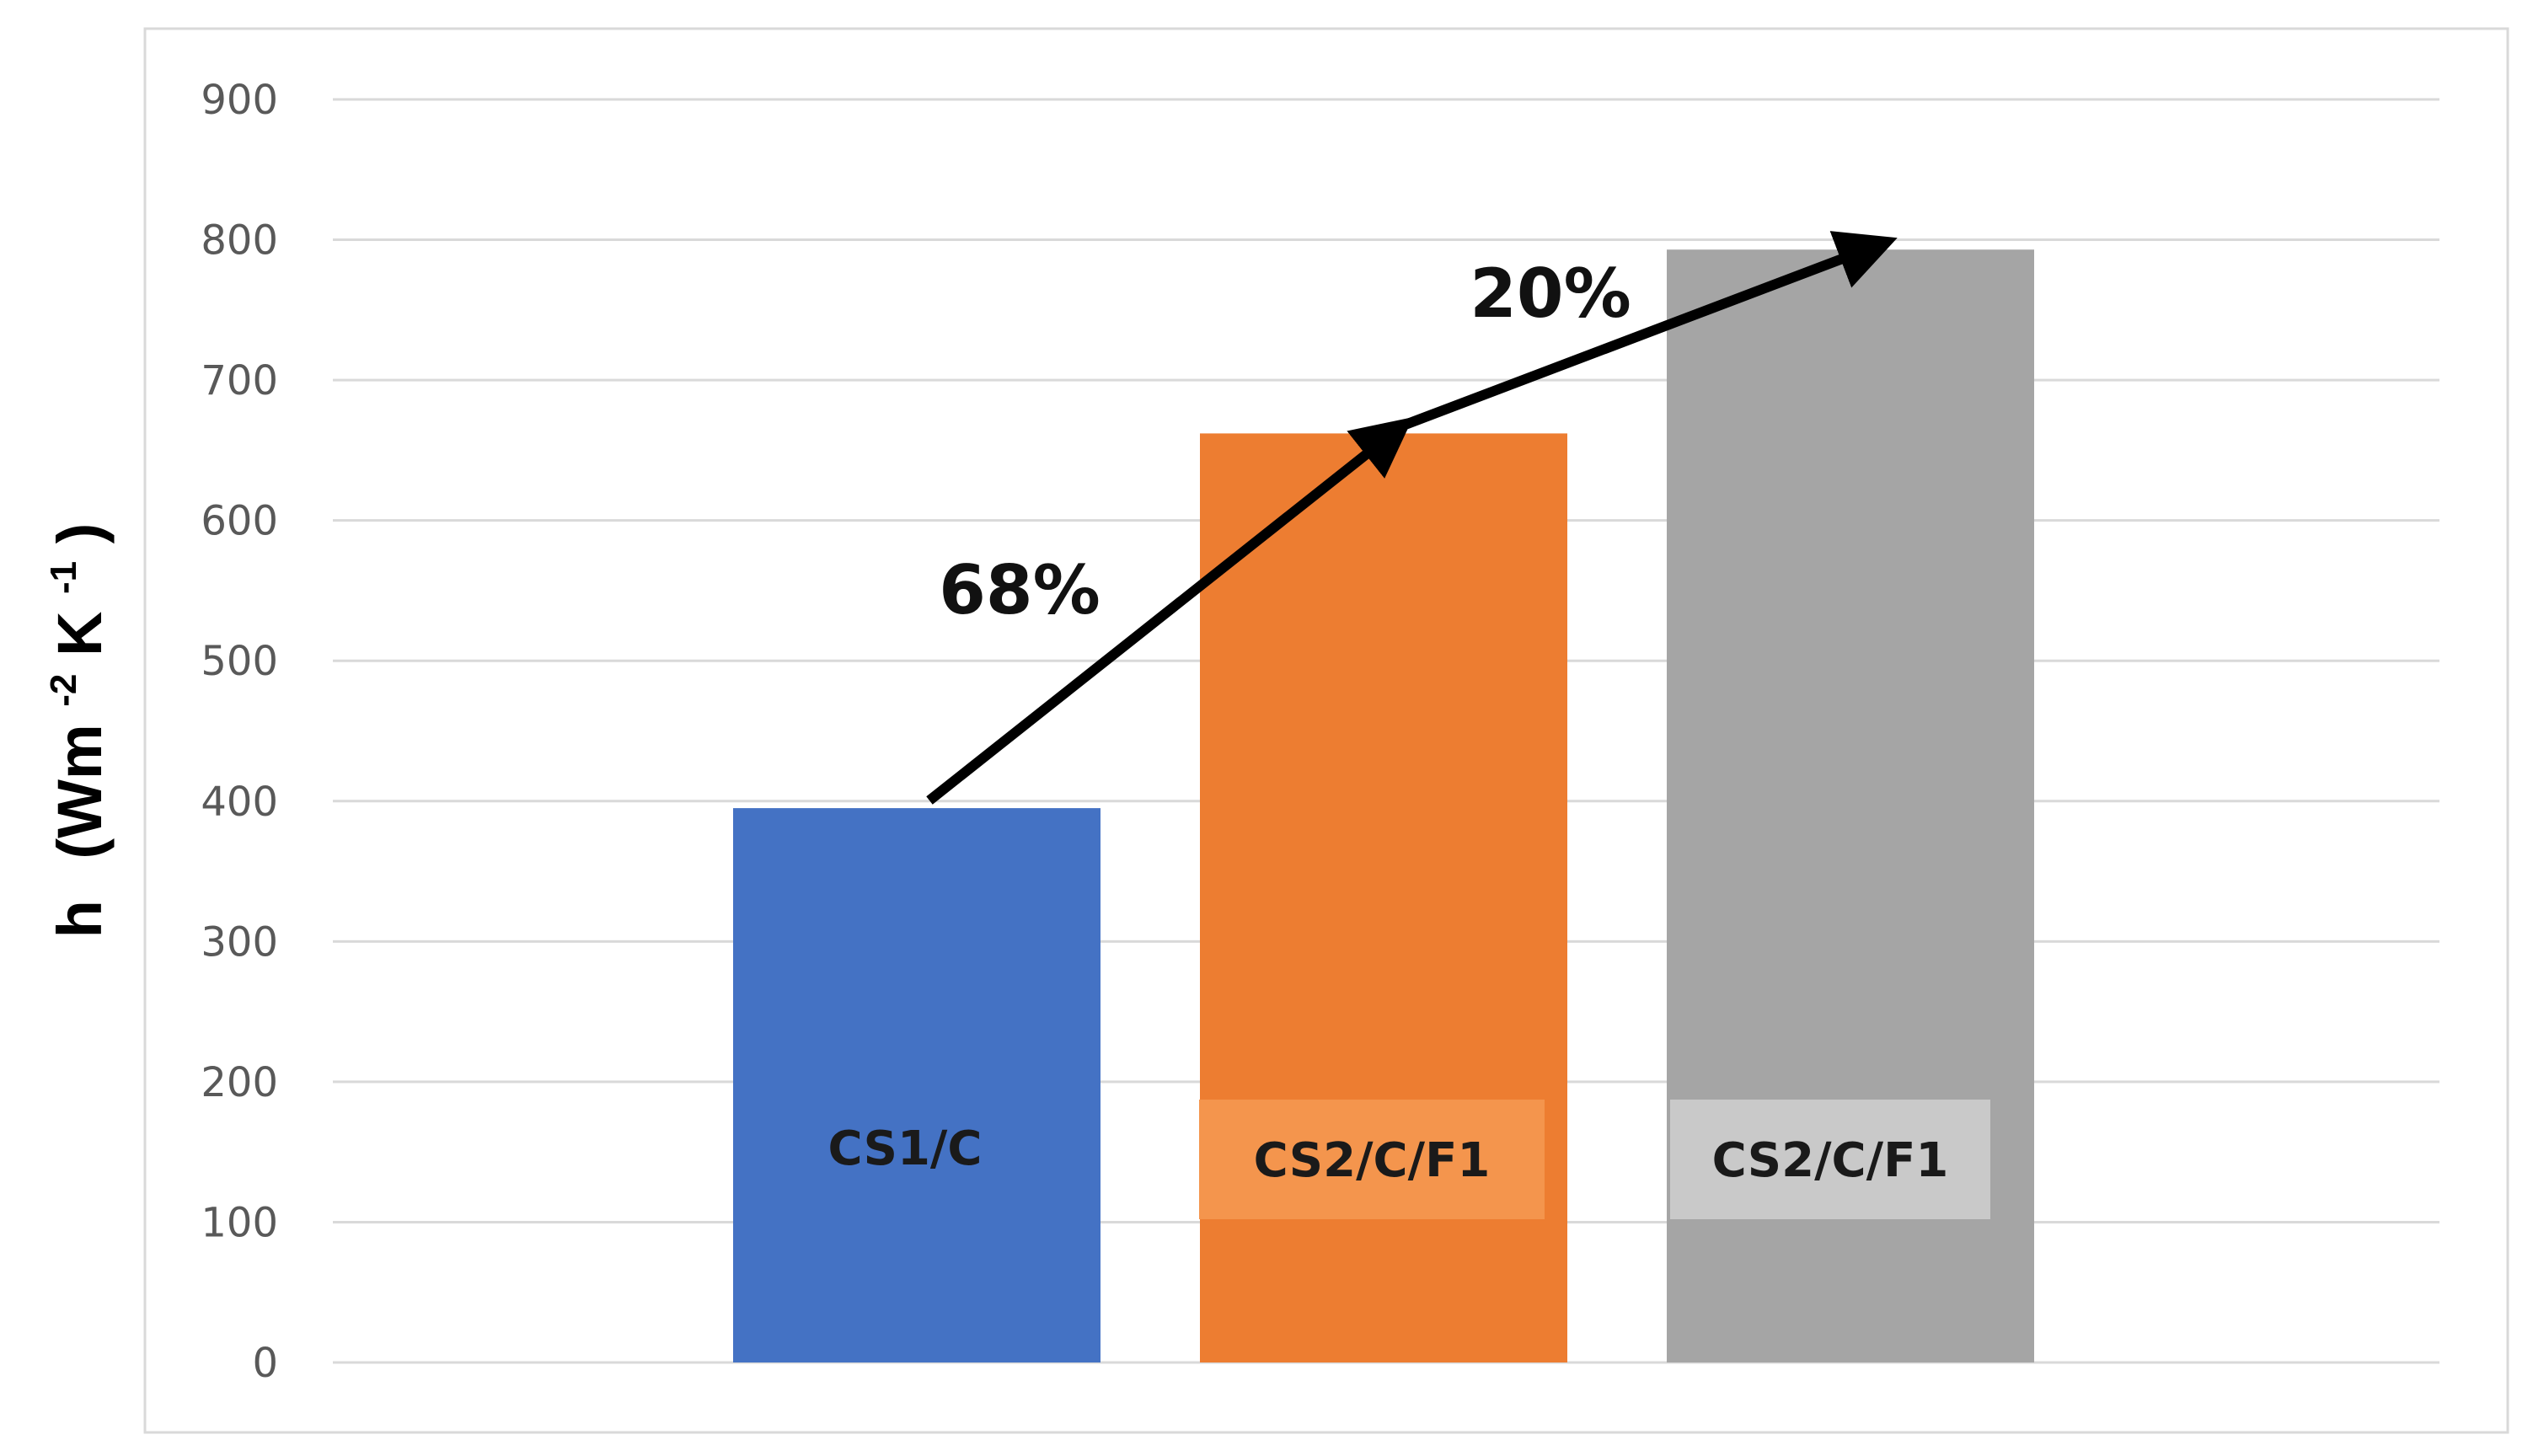  Describe the element at coordinates (239, 1222) in the screenshot. I see `y-tick-label: 100` at that location.